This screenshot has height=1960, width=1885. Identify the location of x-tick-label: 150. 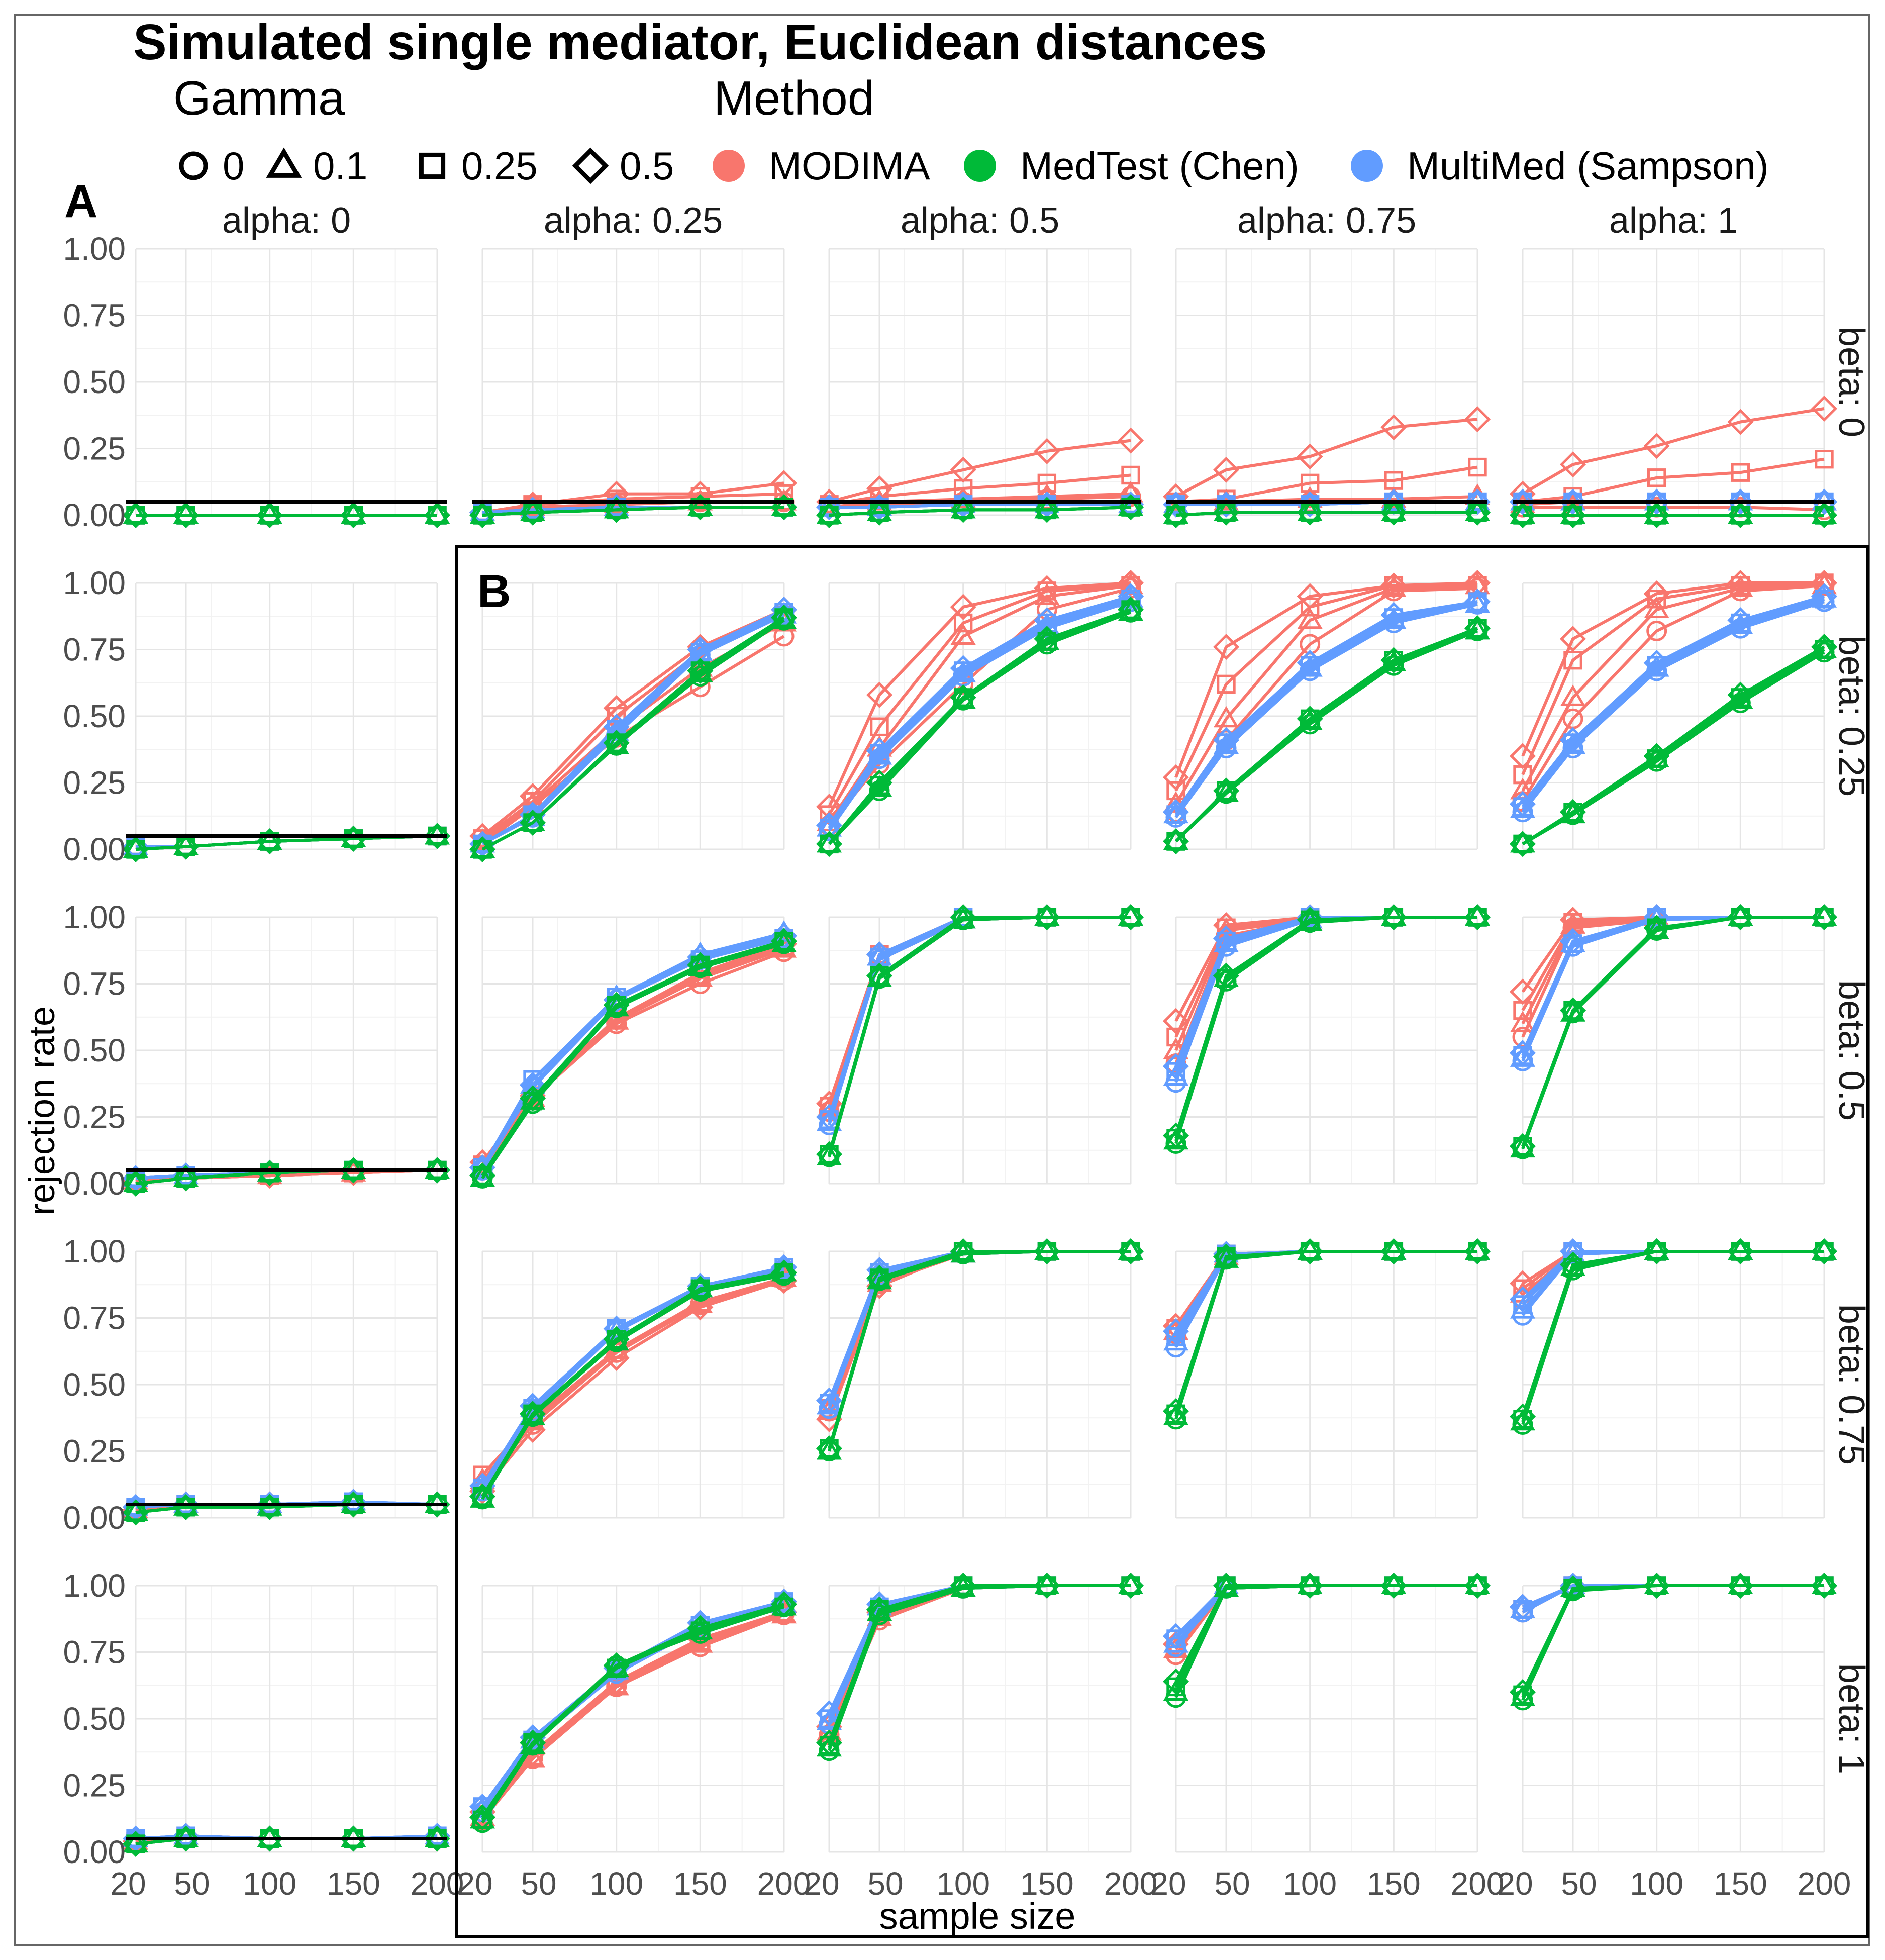
(1047, 1884).